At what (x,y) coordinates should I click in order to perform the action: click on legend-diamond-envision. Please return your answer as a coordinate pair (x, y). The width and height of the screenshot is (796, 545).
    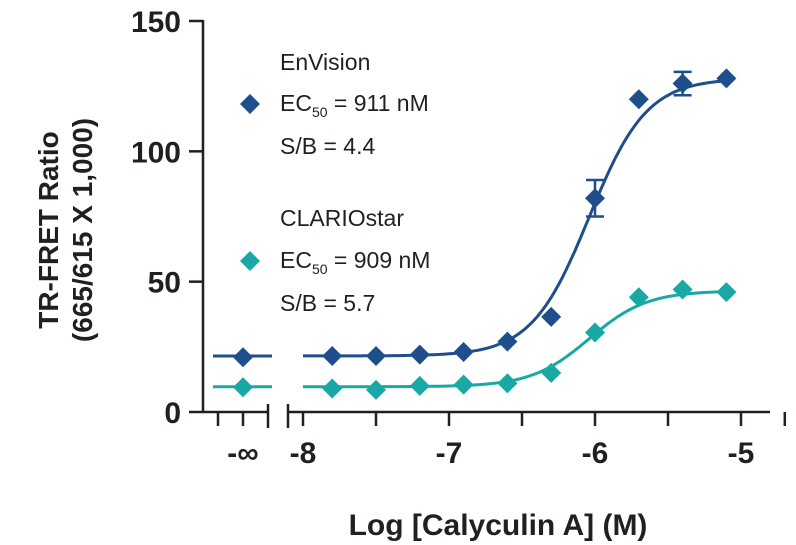
    Looking at the image, I should click on (250, 104).